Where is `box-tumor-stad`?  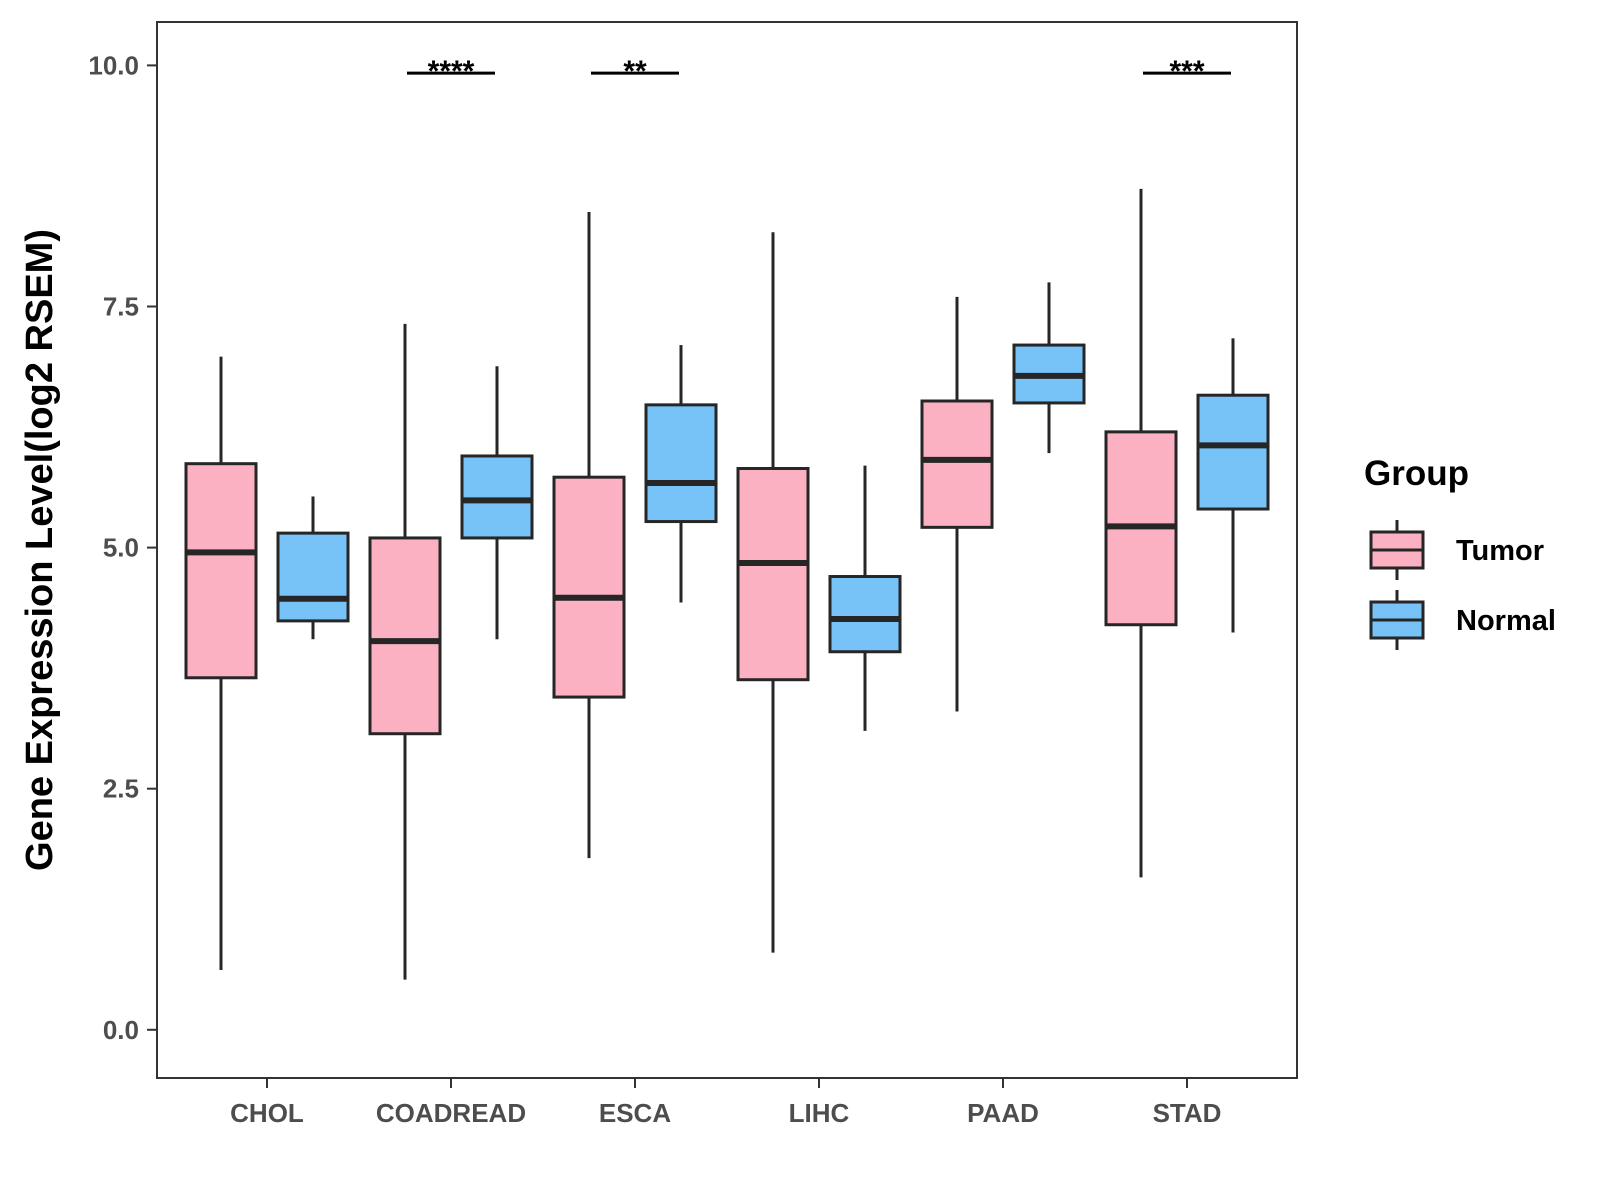 box-tumor-stad is located at coordinates (1141, 533).